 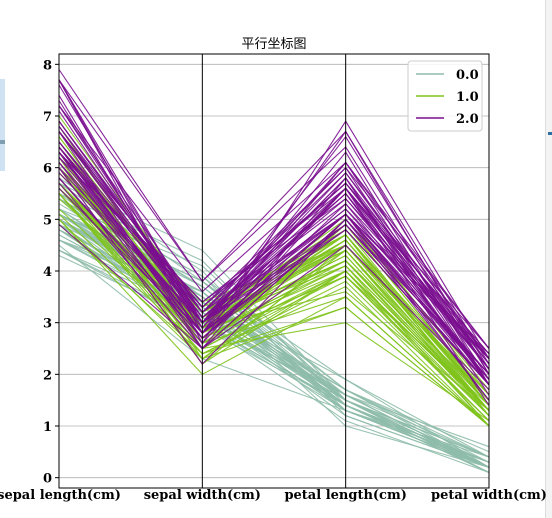 What do you see at coordinates (47, 479) in the screenshot?
I see `y-tick-label: 0` at bounding box center [47, 479].